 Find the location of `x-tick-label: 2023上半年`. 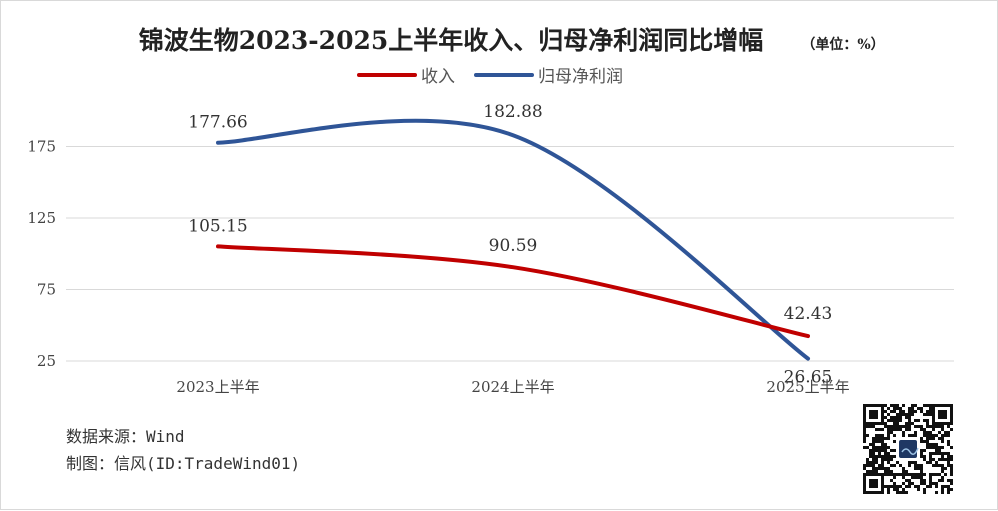

x-tick-label: 2023上半年 is located at coordinates (217, 387).